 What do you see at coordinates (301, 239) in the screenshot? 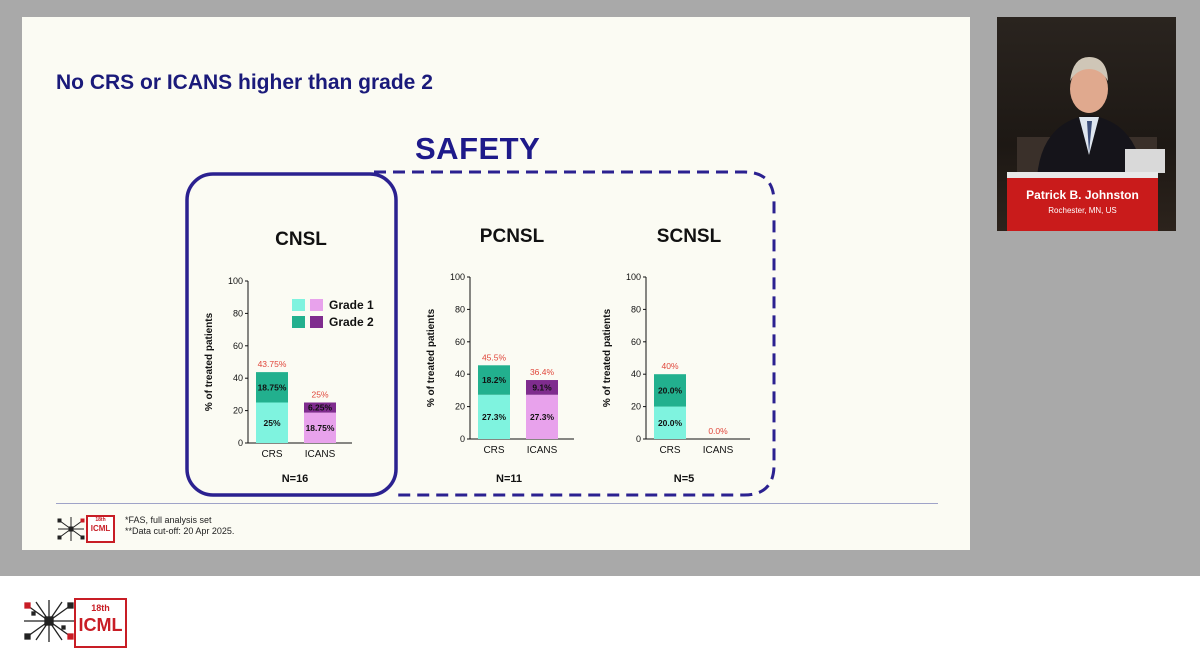
I see `panel-title-cnsl: CNSL` at bounding box center [301, 239].